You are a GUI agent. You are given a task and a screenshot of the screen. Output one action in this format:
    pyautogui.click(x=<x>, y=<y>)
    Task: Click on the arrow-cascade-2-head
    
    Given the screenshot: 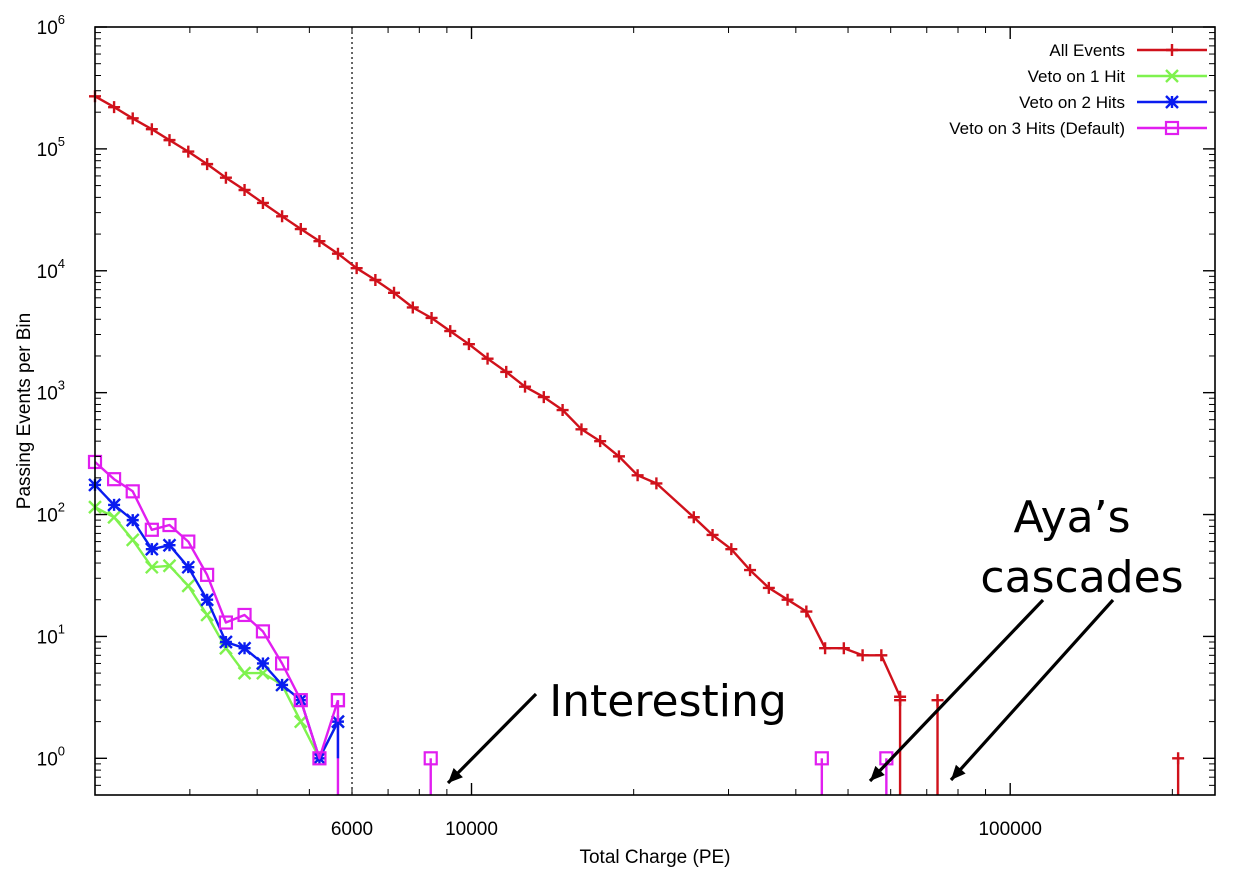 What is the action you would take?
    pyautogui.click(x=958, y=772)
    